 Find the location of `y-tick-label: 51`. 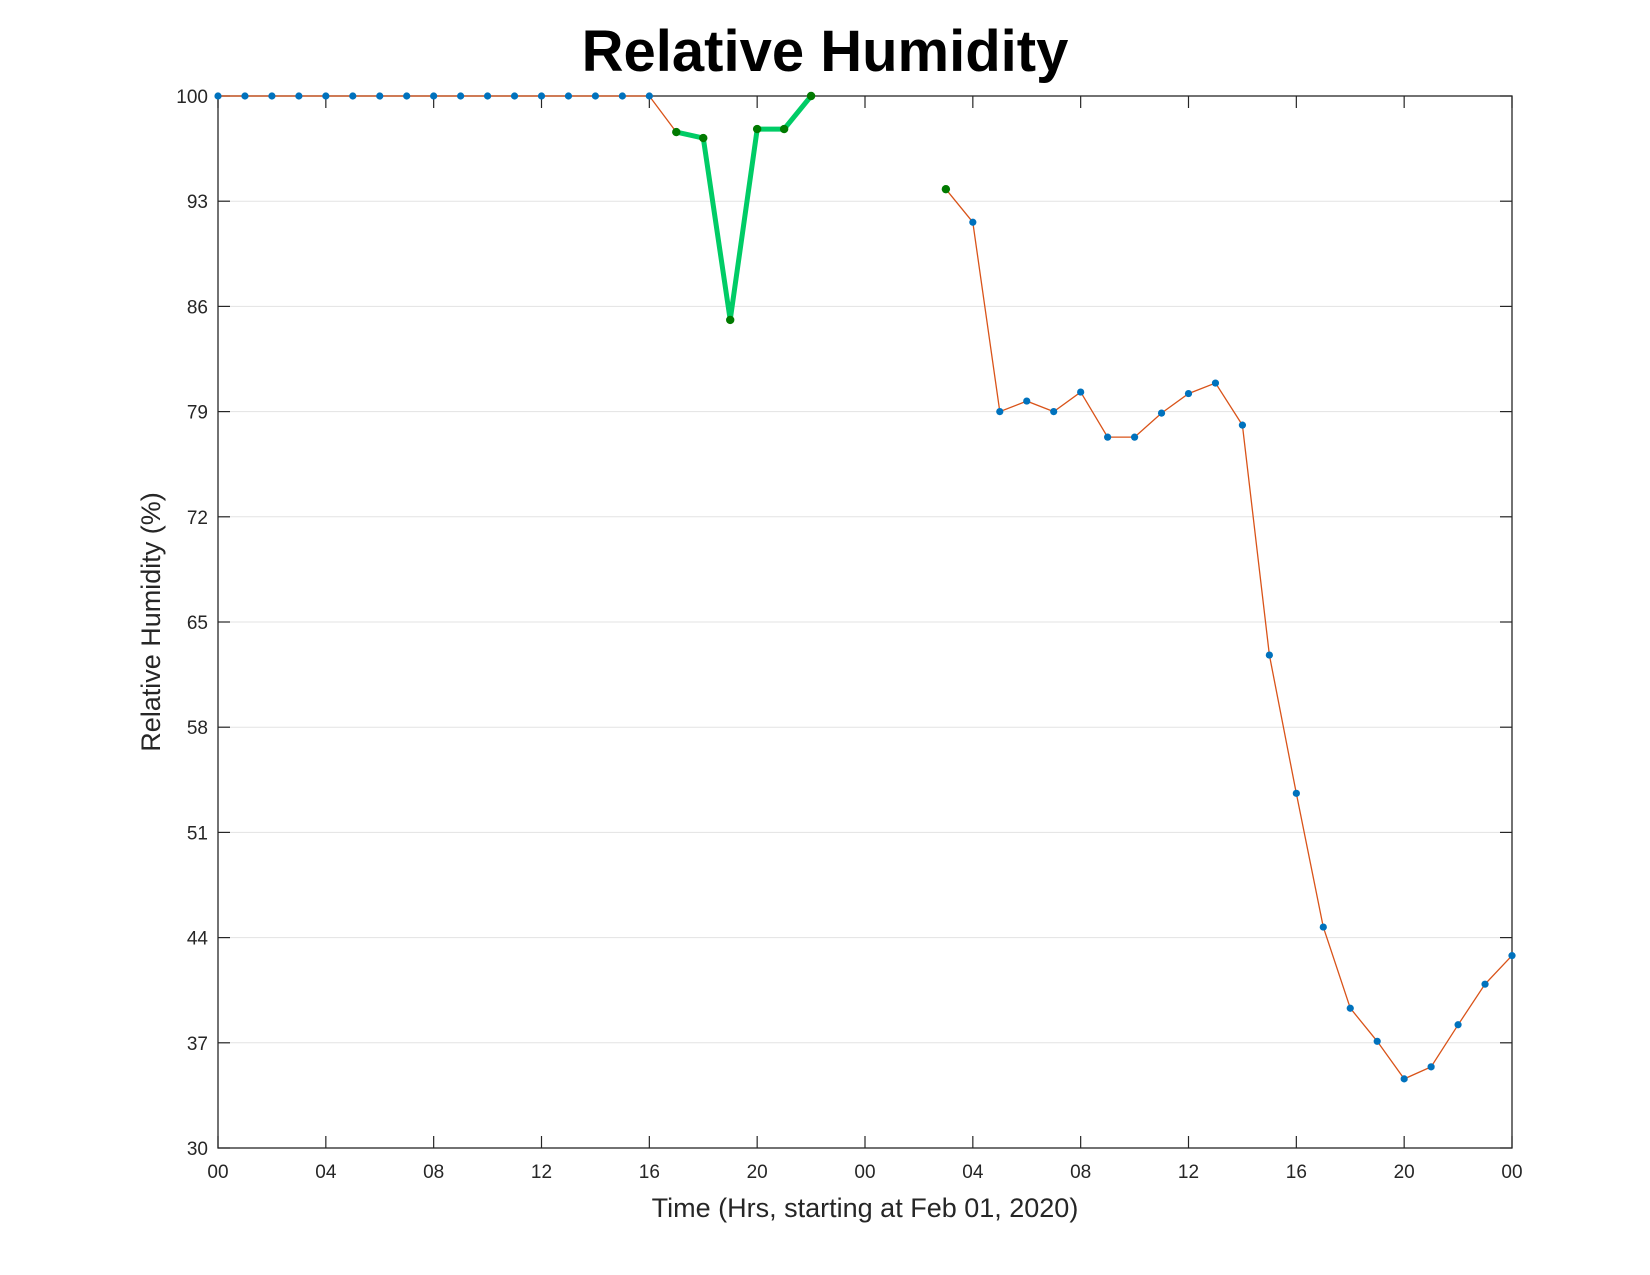

y-tick-label: 51 is located at coordinates (197, 833).